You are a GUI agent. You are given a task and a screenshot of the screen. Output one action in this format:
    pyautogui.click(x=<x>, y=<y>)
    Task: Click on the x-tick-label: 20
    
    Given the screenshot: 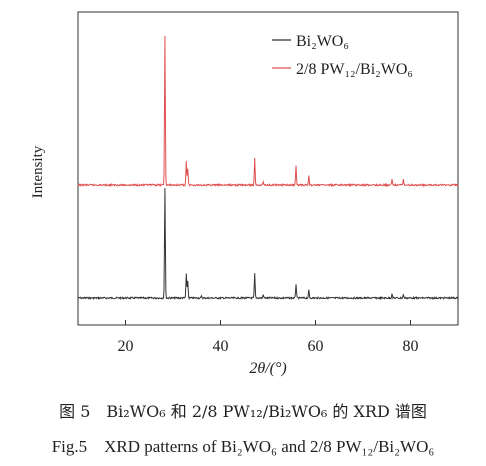 What is the action you would take?
    pyautogui.click(x=126, y=346)
    